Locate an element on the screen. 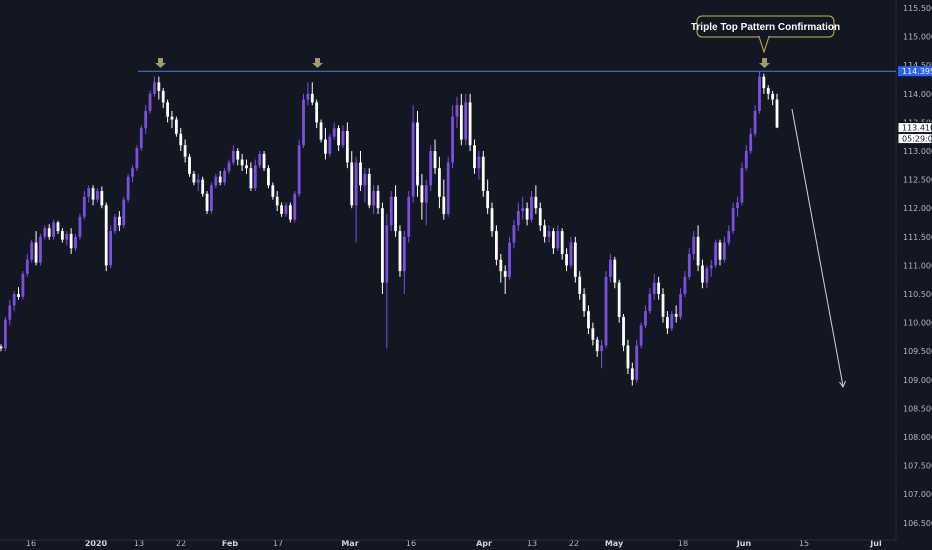 The image size is (932, 550). projection-arrow is located at coordinates (818, 248).